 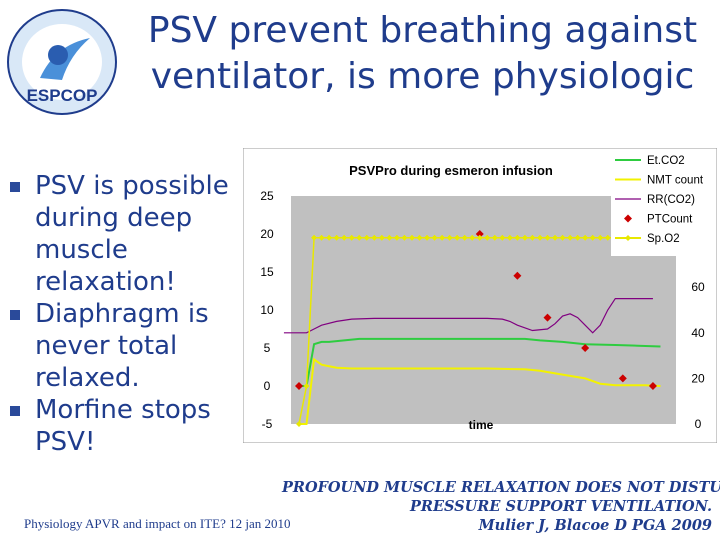 What do you see at coordinates (628, 218) in the screenshot?
I see `legend-swatch` at bounding box center [628, 218].